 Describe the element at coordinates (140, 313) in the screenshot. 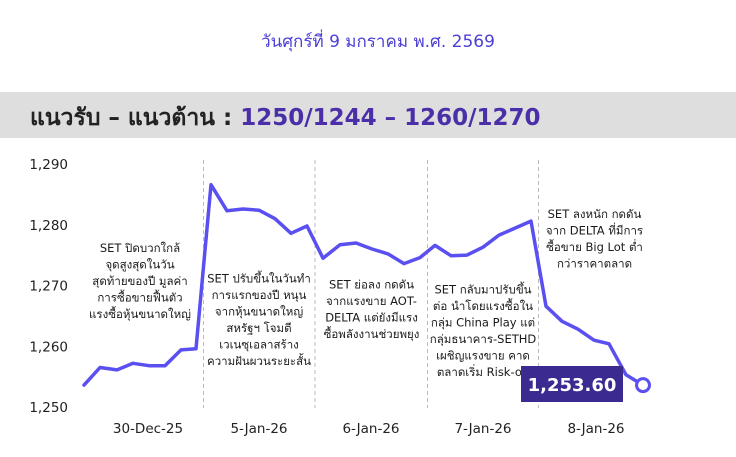

I see `annotation-line: แรงซื้อหุ้นขนาดใหญ่` at that location.